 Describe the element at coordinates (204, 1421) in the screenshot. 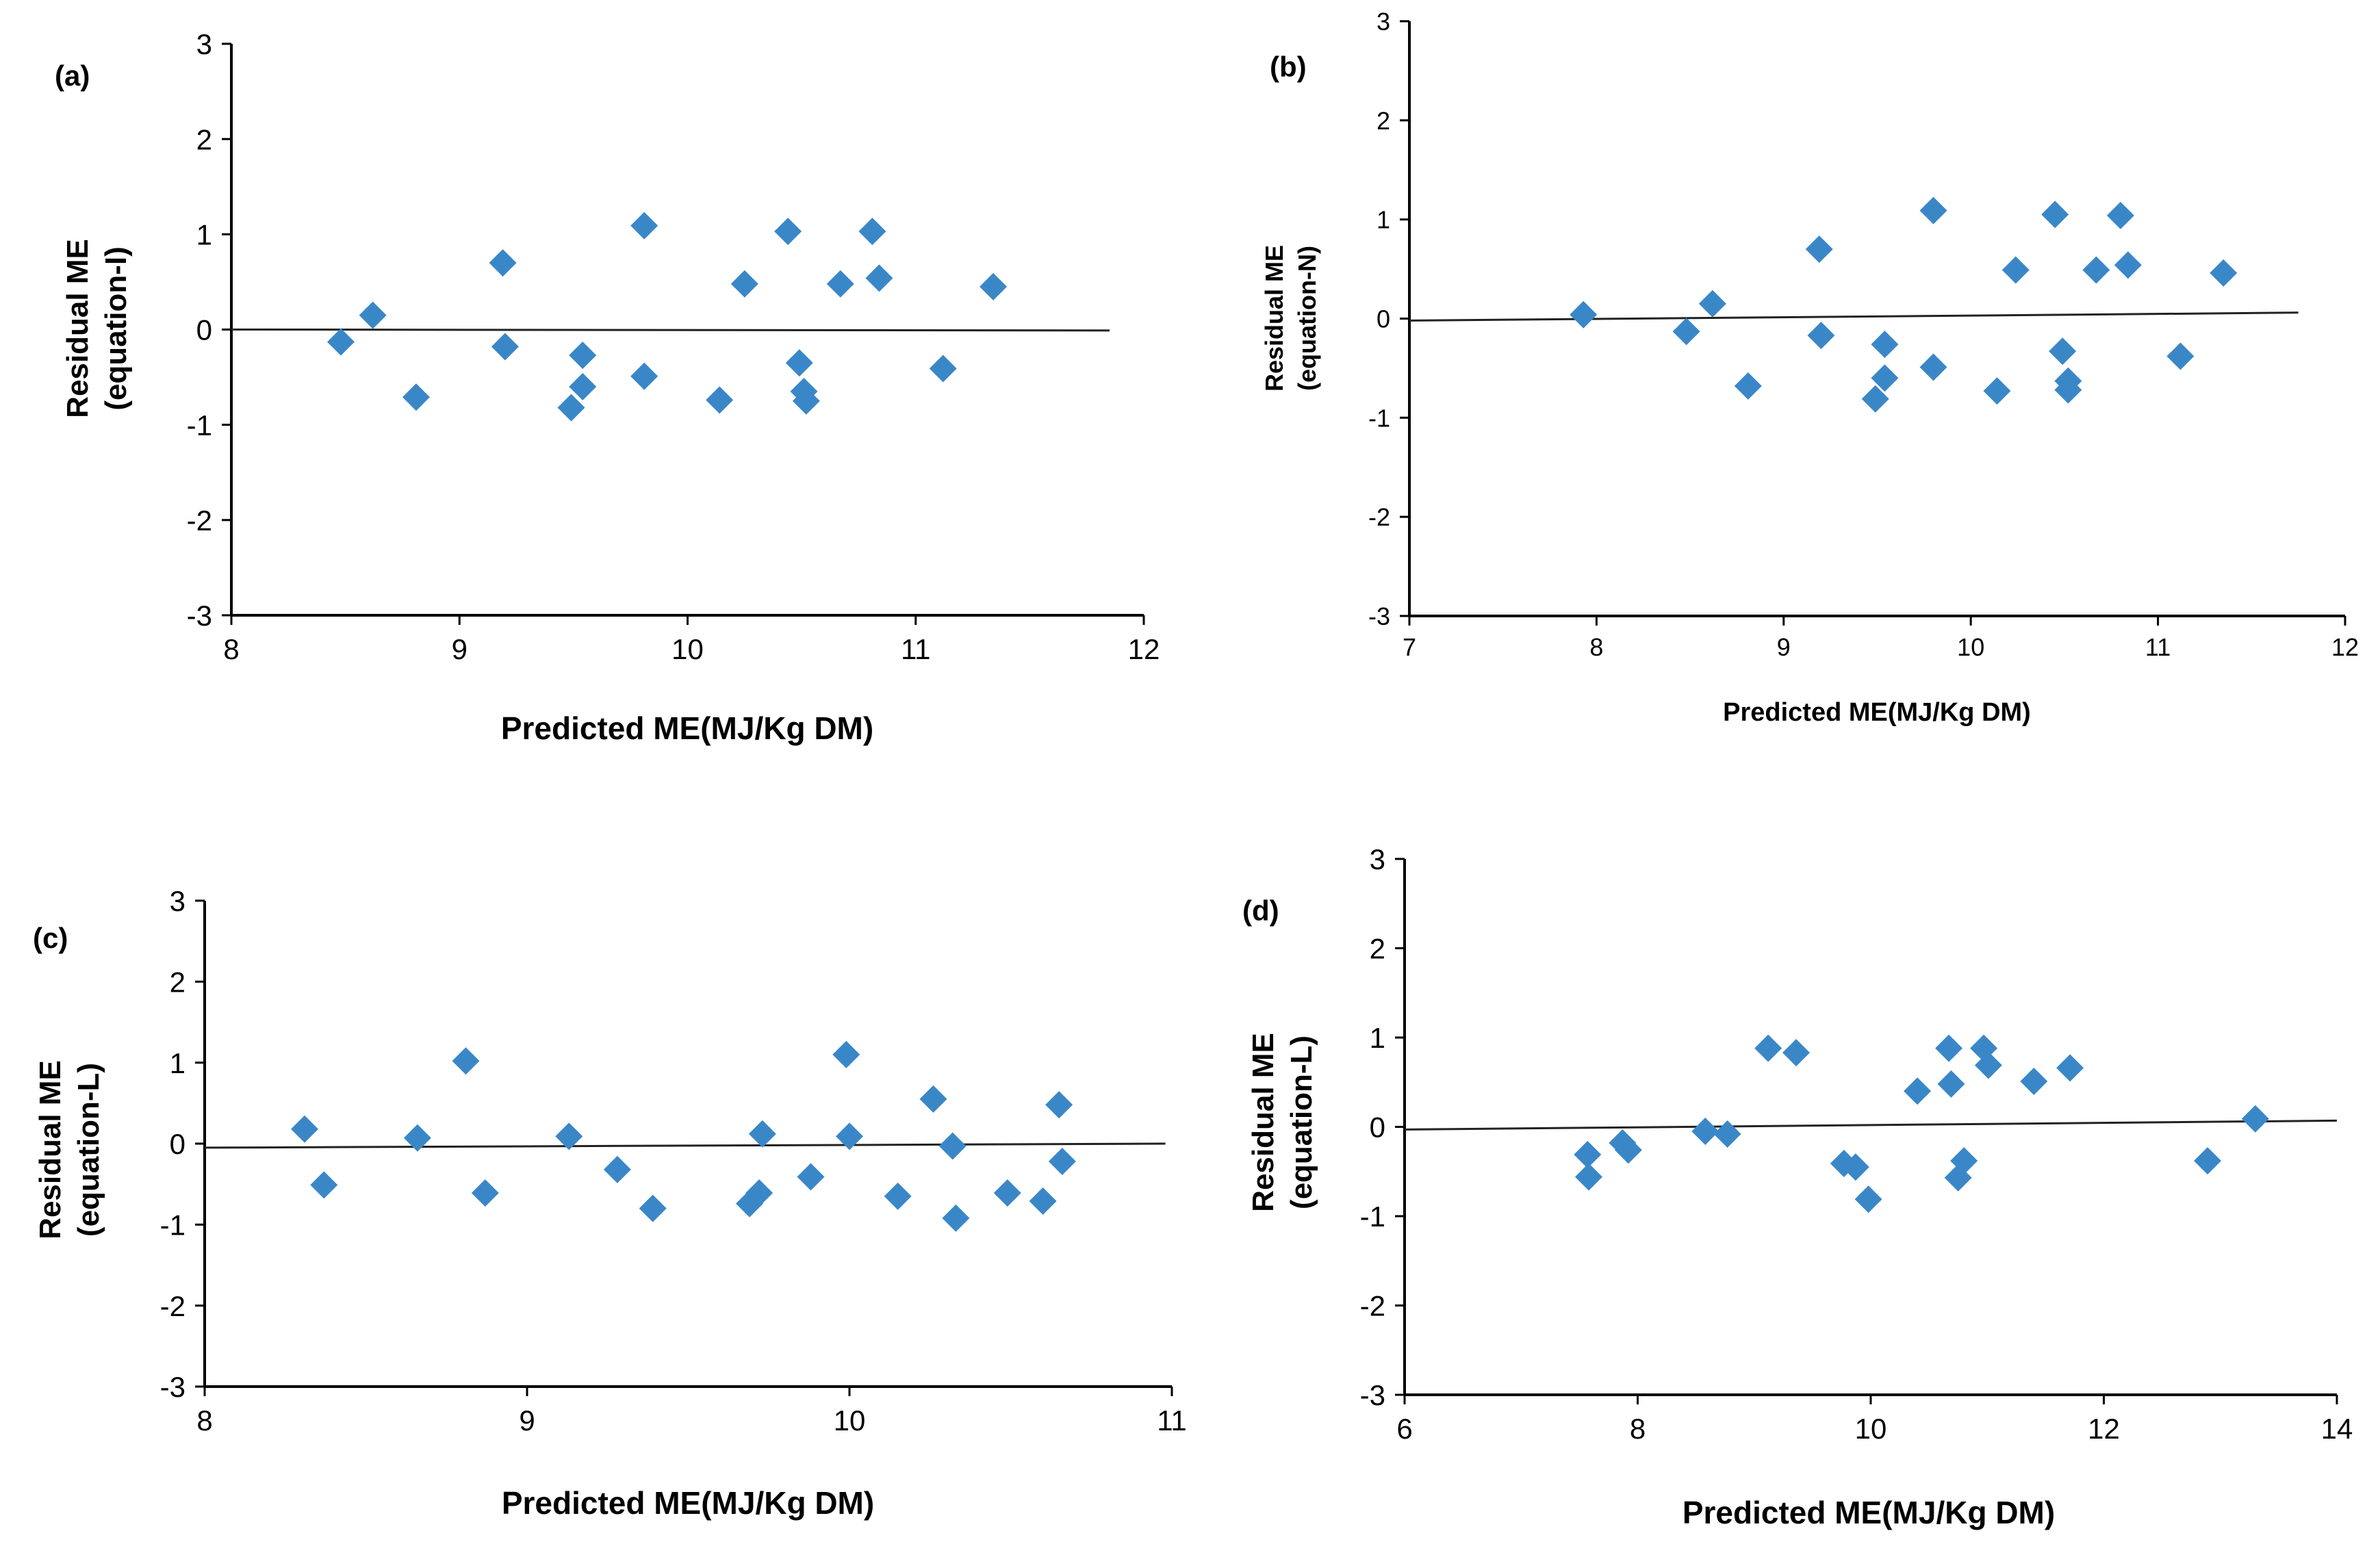

I see `x-tick-label: 8` at that location.